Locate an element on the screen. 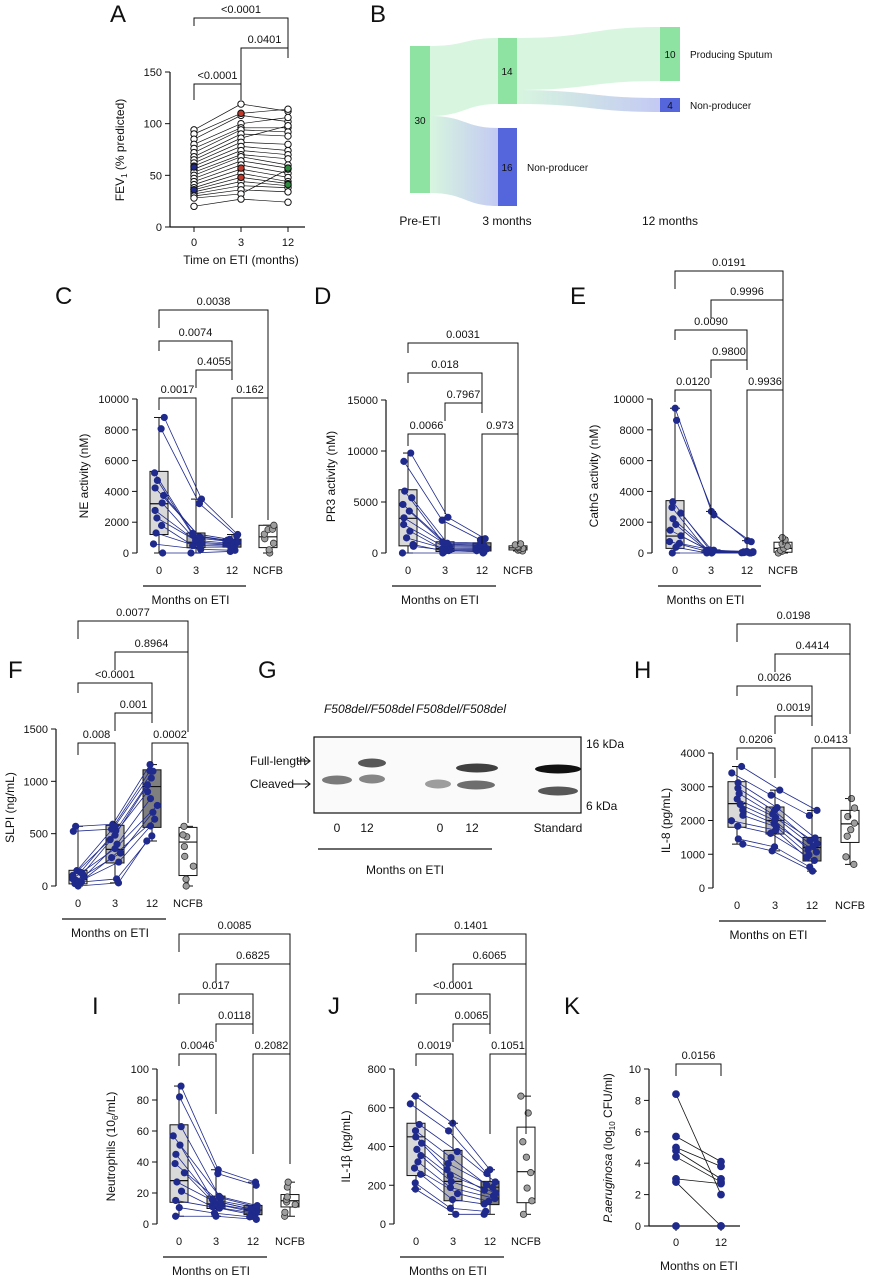 Image resolution: width=878 pixels, height=1280 pixels. x-axis-label: Time on ETI (months) is located at coordinates (241, 260).